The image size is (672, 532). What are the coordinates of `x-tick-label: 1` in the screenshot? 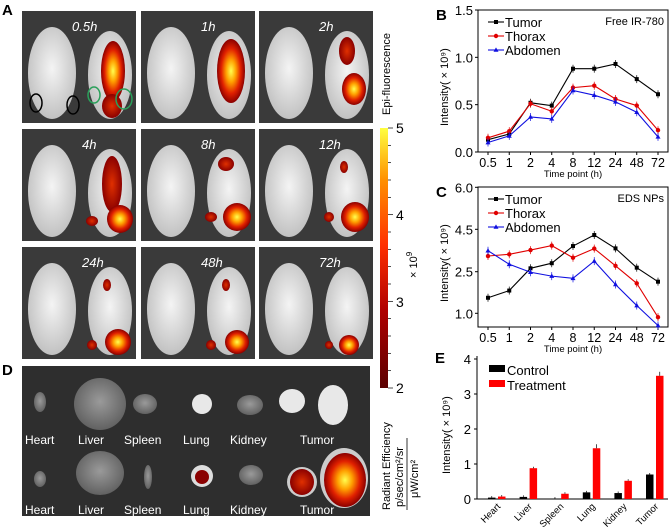 It's located at (509, 338).